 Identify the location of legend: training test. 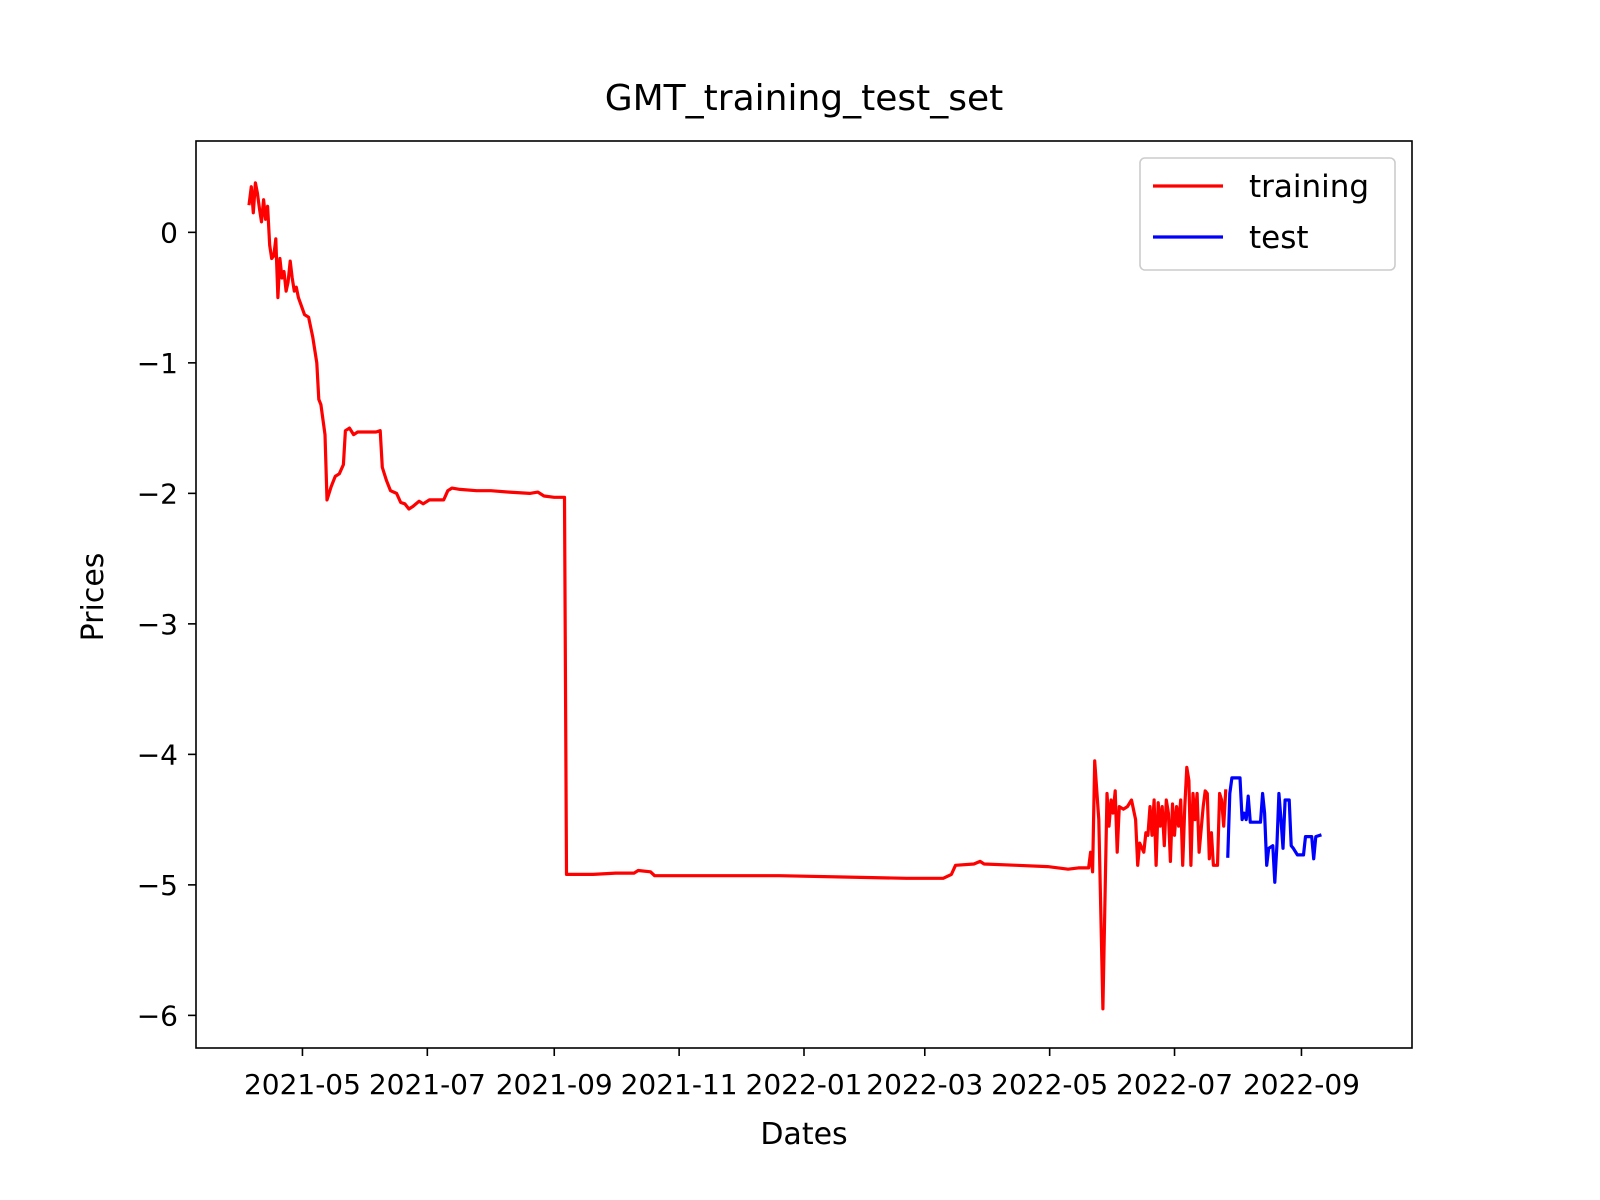
(1267, 214).